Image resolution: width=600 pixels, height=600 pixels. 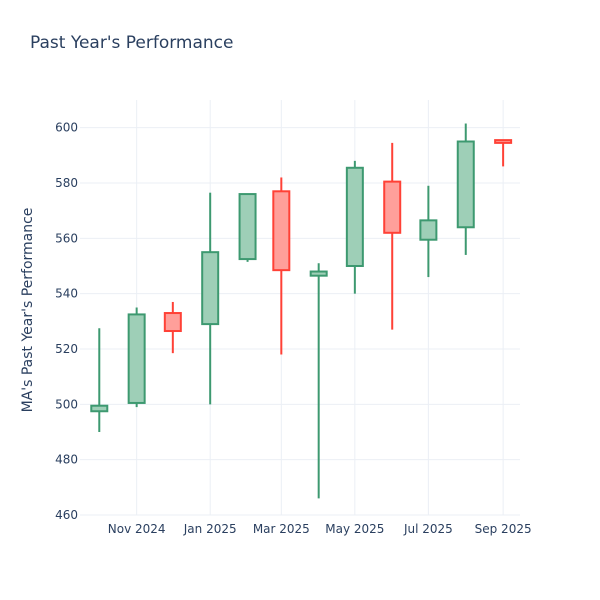 I want to click on x-tick-label: Jan 2025, so click(x=210, y=529).